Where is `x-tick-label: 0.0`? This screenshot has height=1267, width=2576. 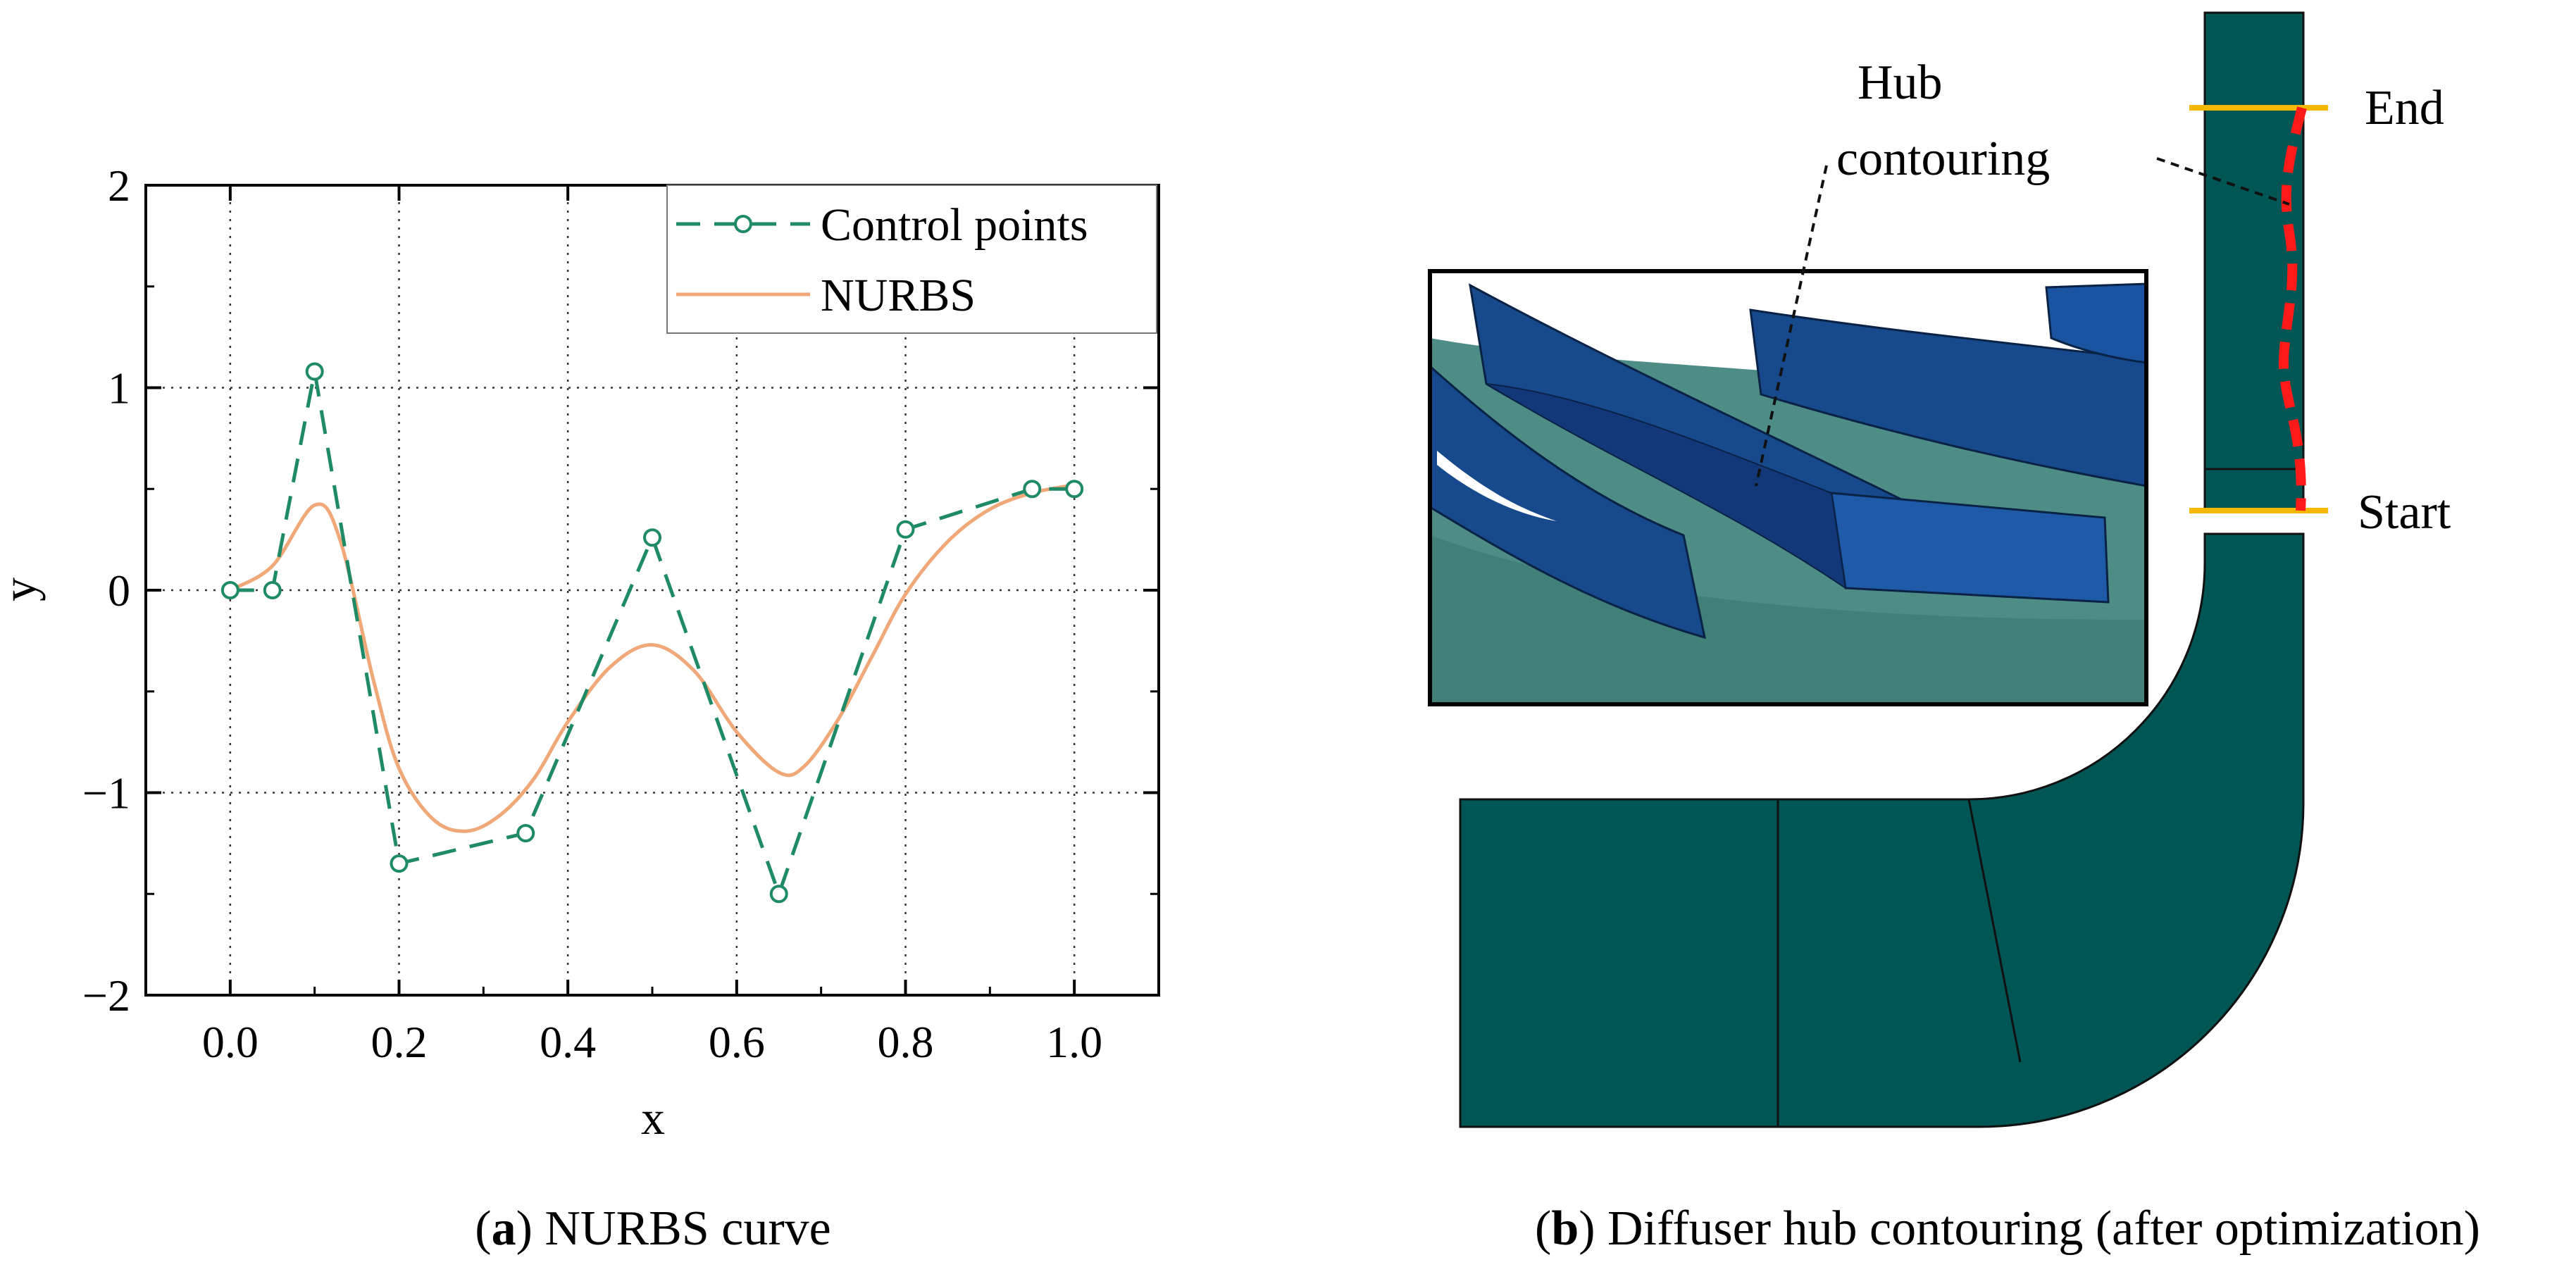 x-tick-label: 0.0 is located at coordinates (230, 1042).